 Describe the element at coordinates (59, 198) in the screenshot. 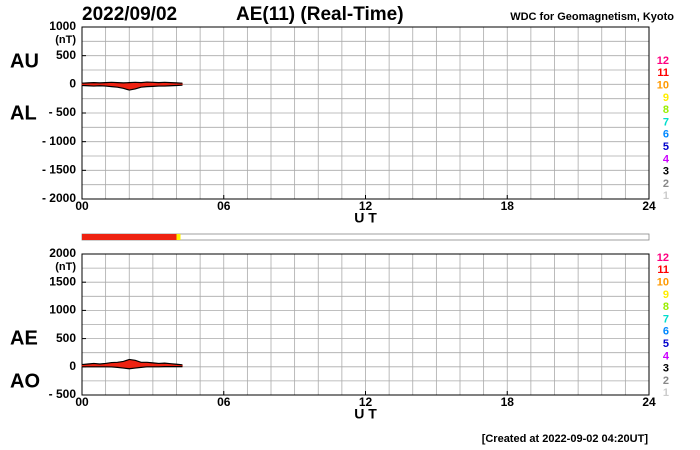

I see `y-tick-label: - 2000` at that location.